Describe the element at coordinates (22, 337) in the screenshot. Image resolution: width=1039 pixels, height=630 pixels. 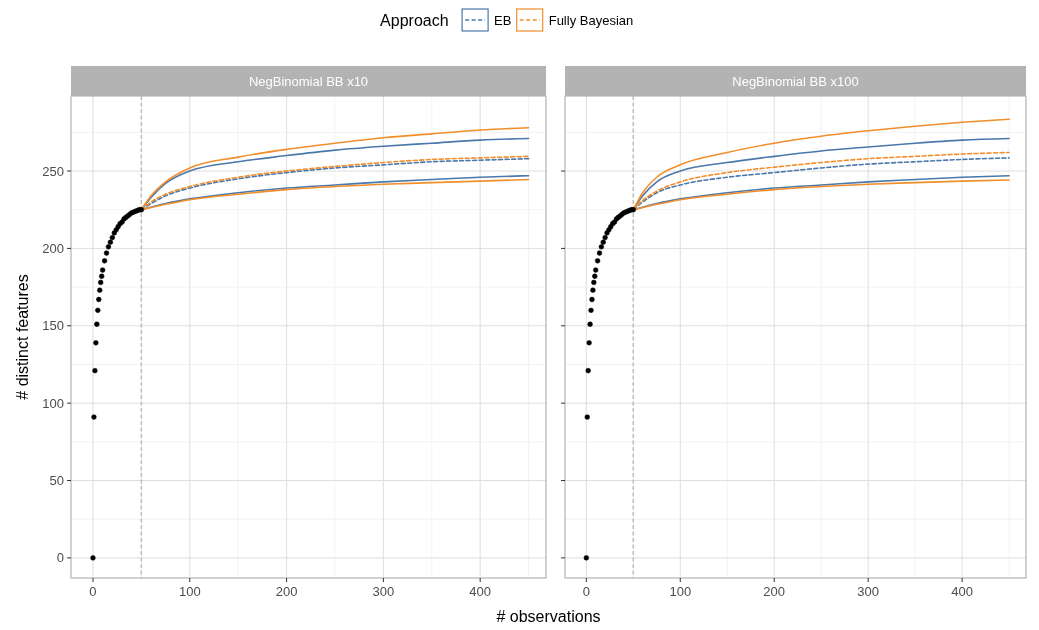
I see `y-axis-title: # distinct features` at that location.